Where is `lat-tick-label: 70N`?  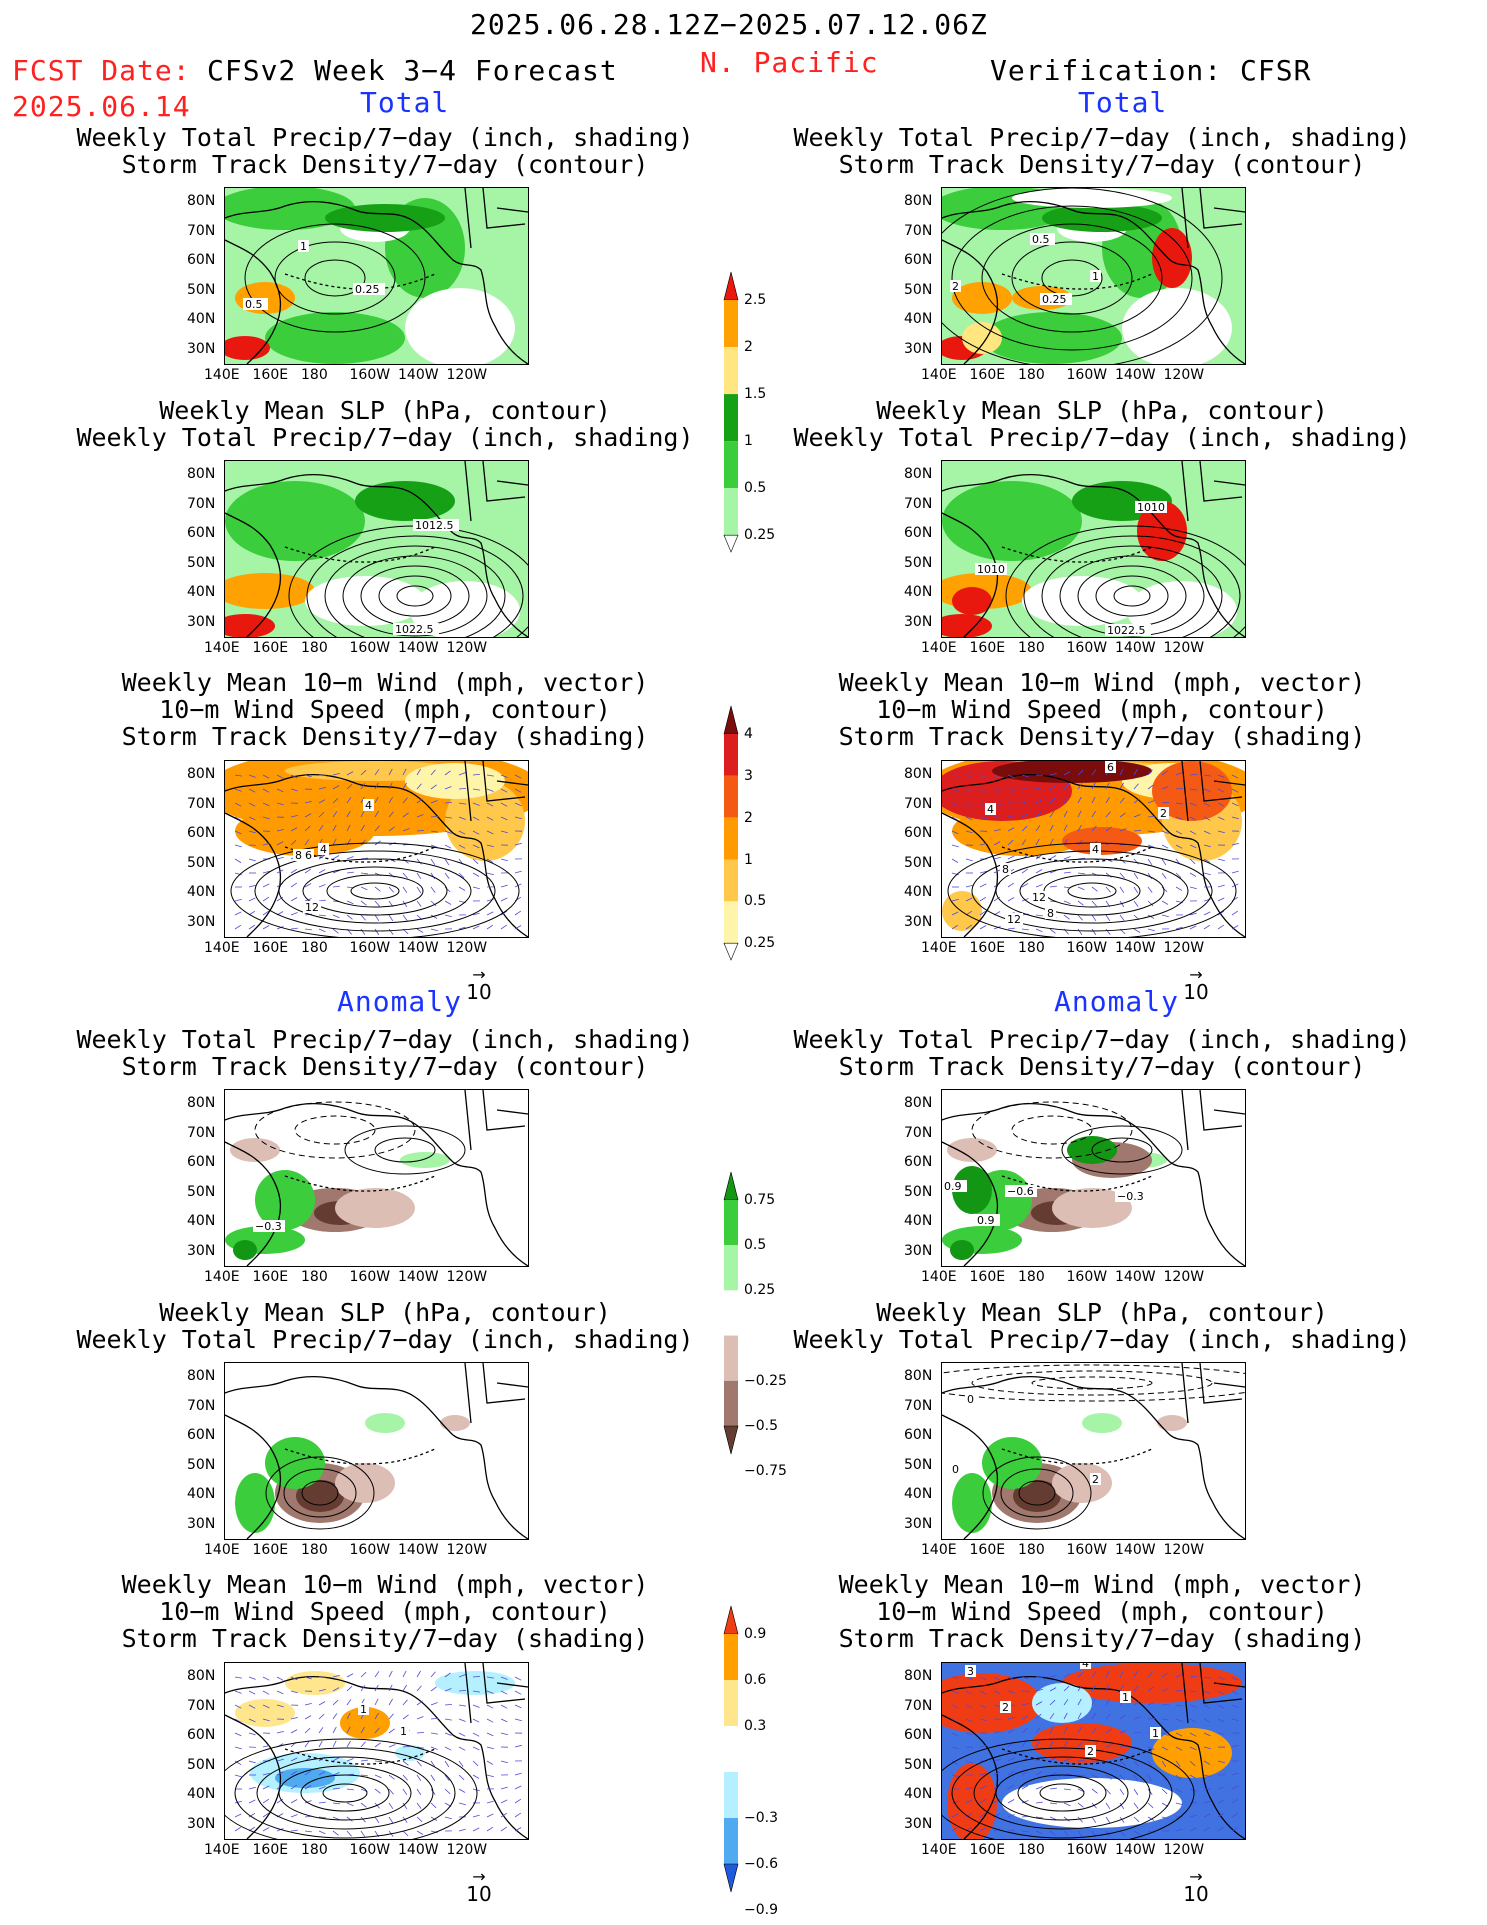 lat-tick-label: 70N is located at coordinates (201, 1705).